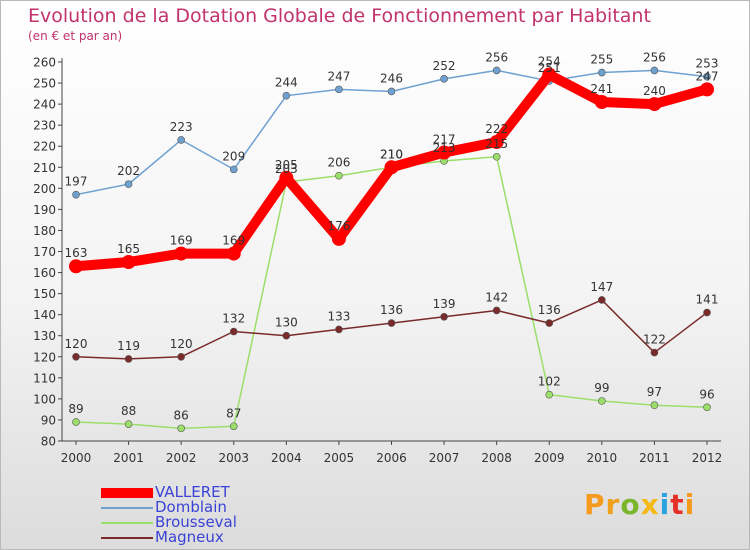 Image resolution: width=750 pixels, height=550 pixels. Describe the element at coordinates (391, 310) in the screenshot. I see `data-label: 136` at that location.